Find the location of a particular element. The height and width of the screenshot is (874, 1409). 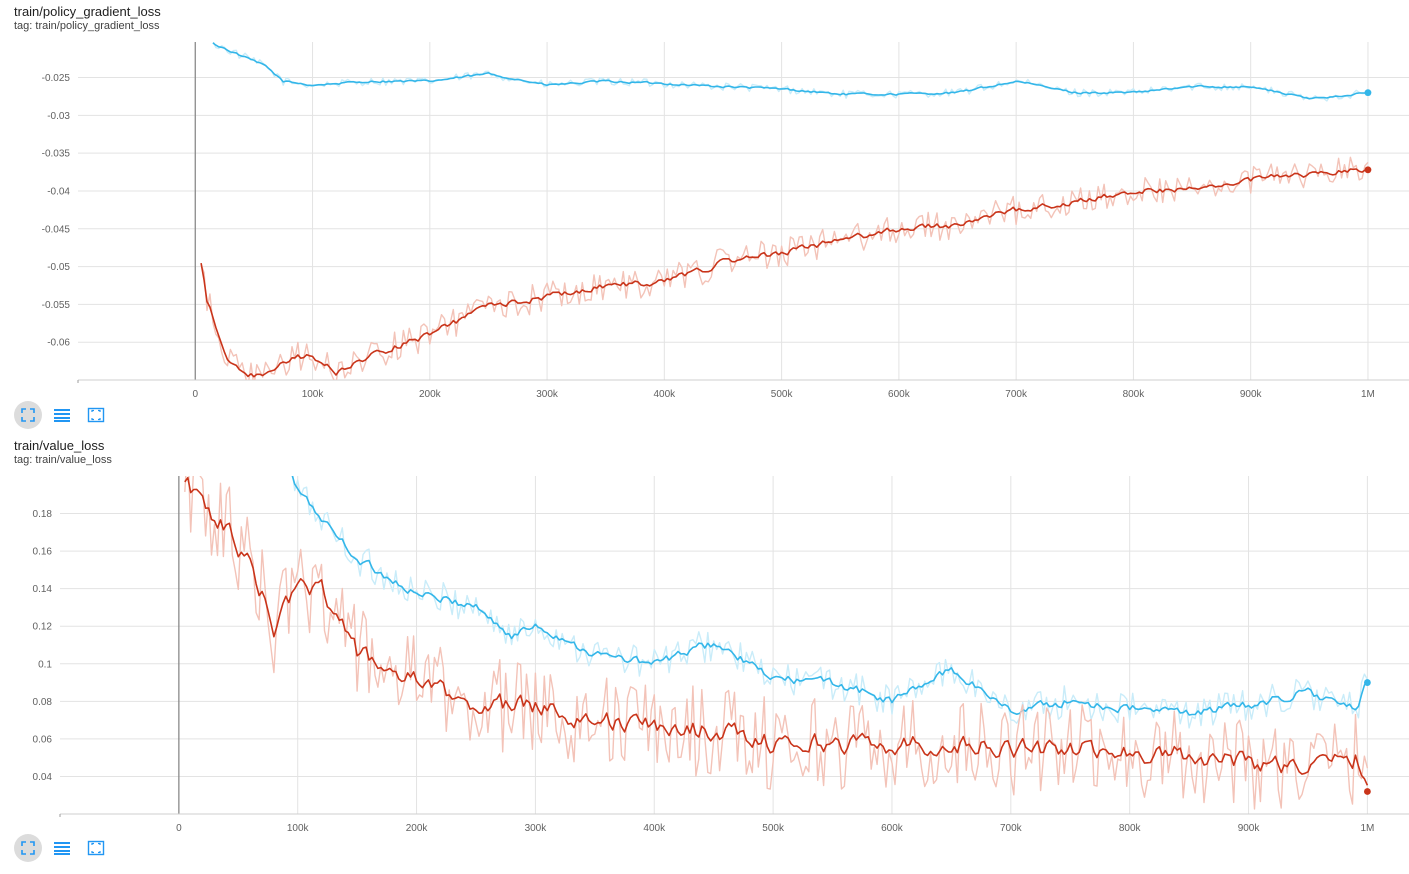

series-line-raw-blue is located at coordinates (790, 72).